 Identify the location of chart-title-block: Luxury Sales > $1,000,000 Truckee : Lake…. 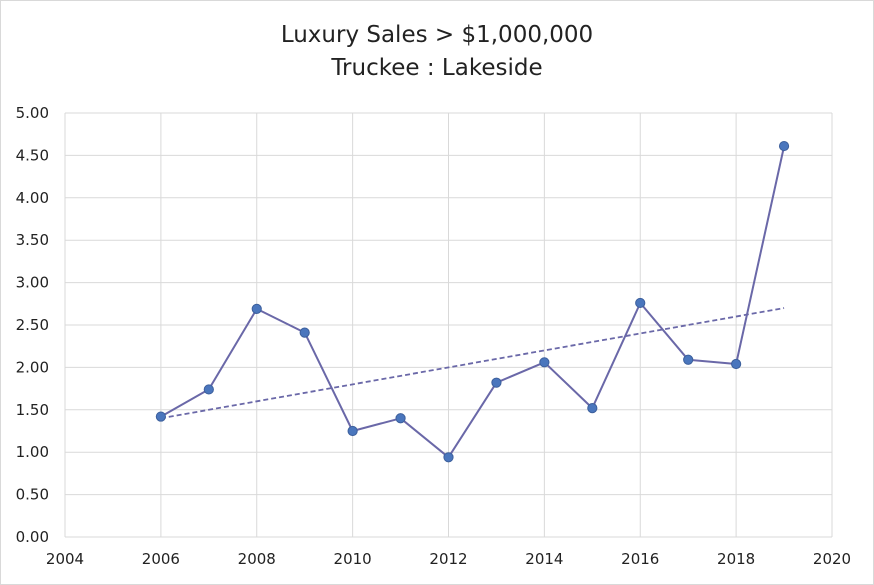
(437, 52).